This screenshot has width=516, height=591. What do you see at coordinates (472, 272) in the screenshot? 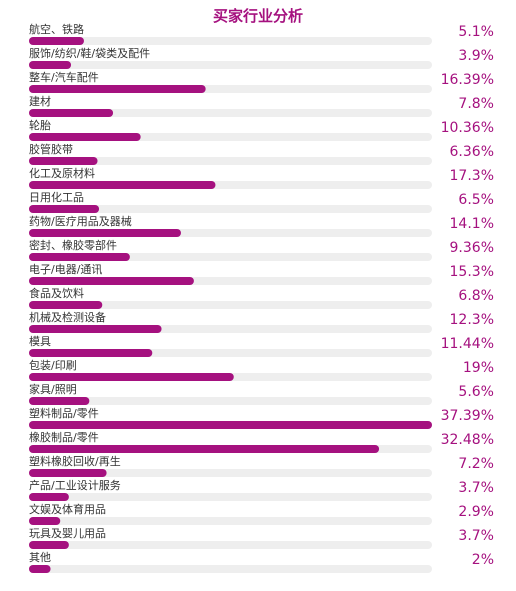
I see `value-label: 15.3%` at bounding box center [472, 272].